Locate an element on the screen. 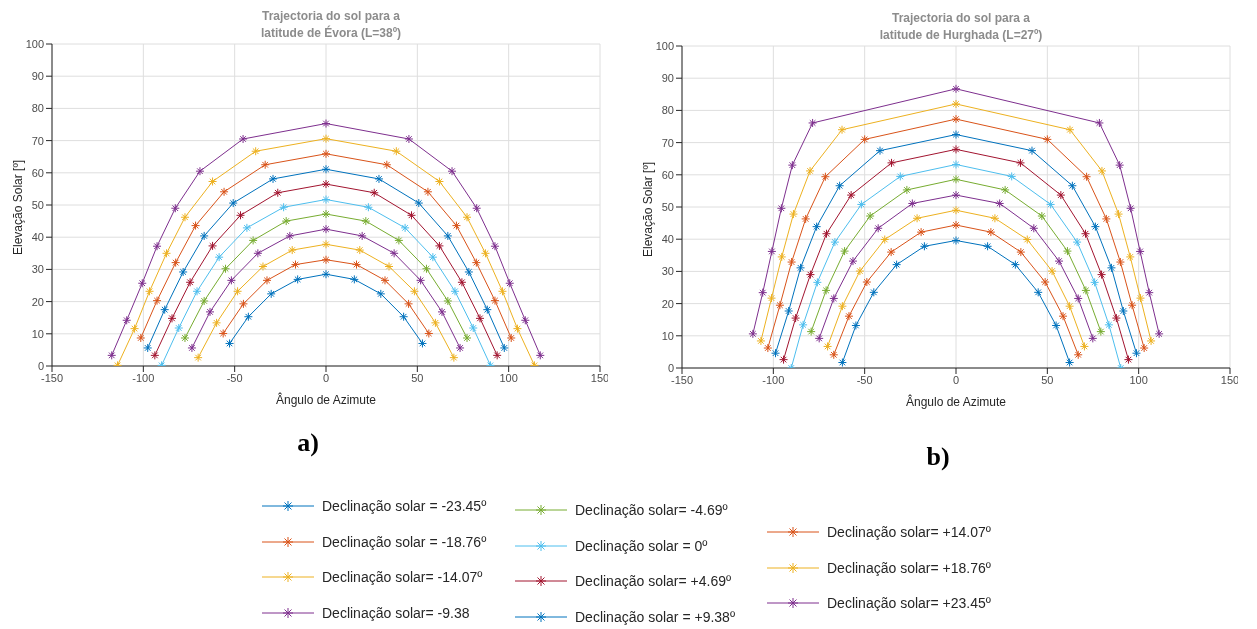 The height and width of the screenshot is (629, 1257). legend-label: Declinação solar= -14.07º is located at coordinates (402, 577).